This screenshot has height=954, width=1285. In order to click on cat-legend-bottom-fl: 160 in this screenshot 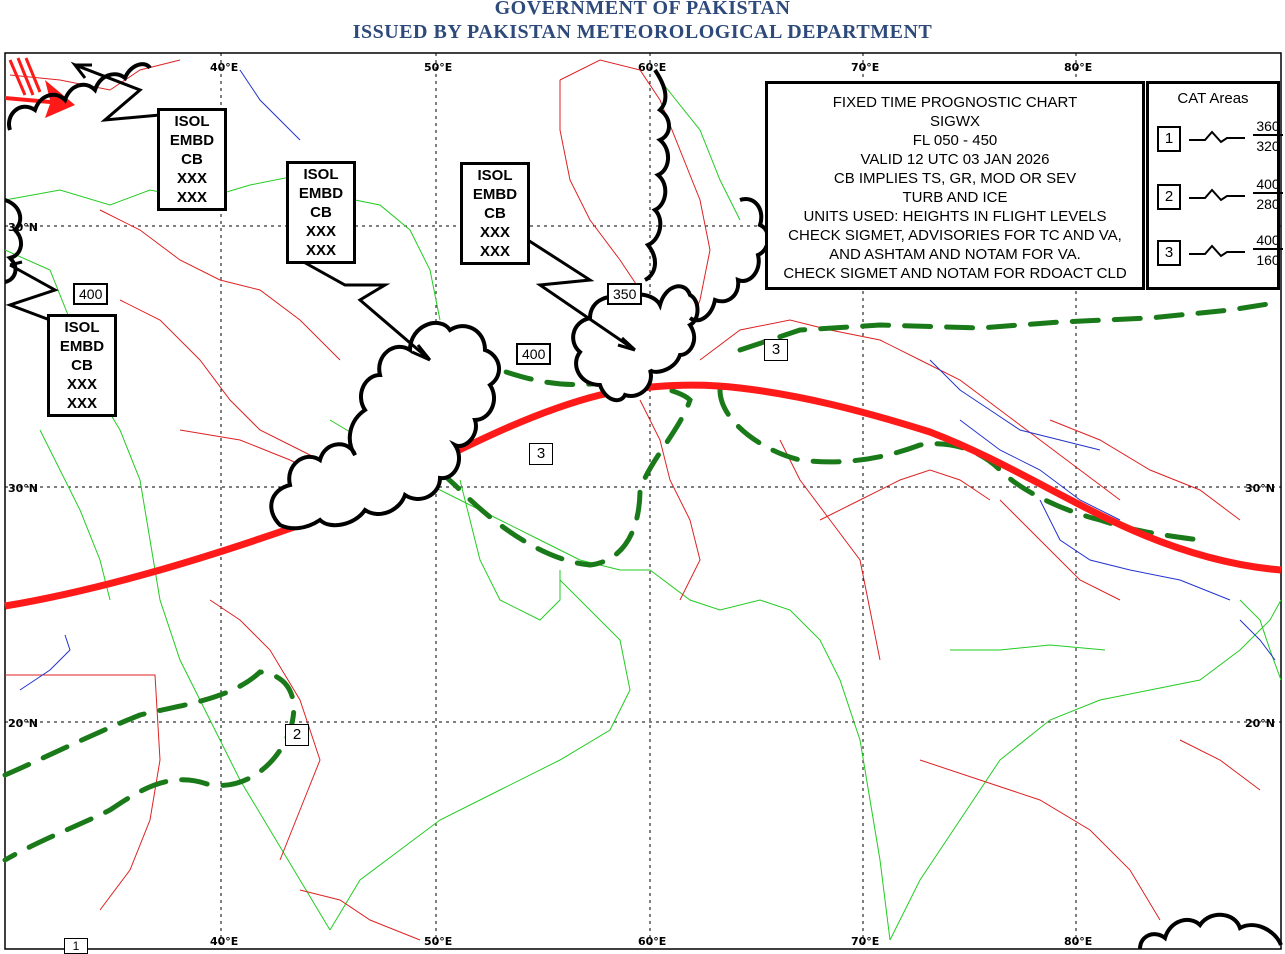, I will do `click(1268, 260)`.